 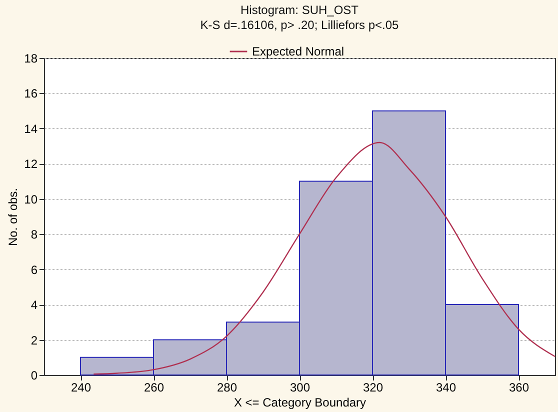 I want to click on x-tick-label: 320, so click(x=373, y=387).